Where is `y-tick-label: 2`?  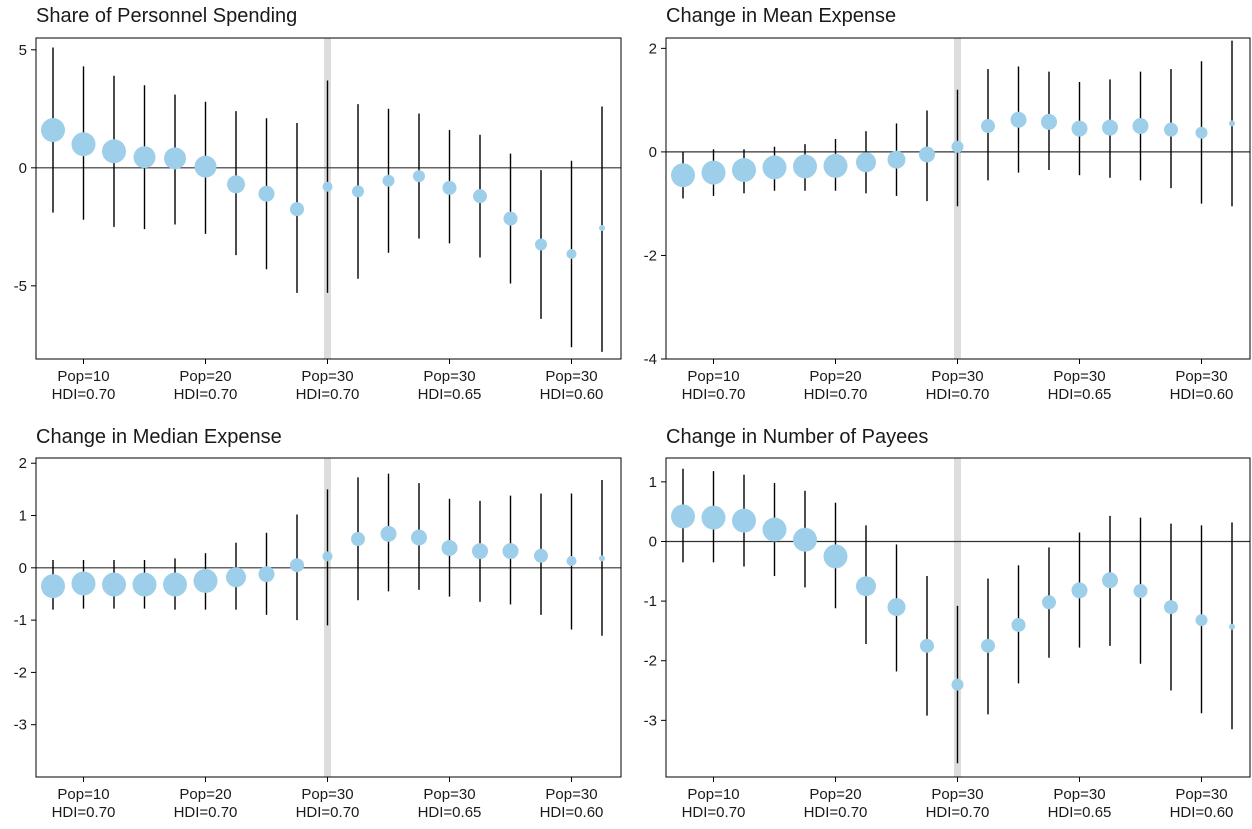
y-tick-label: 2 is located at coordinates (23, 463).